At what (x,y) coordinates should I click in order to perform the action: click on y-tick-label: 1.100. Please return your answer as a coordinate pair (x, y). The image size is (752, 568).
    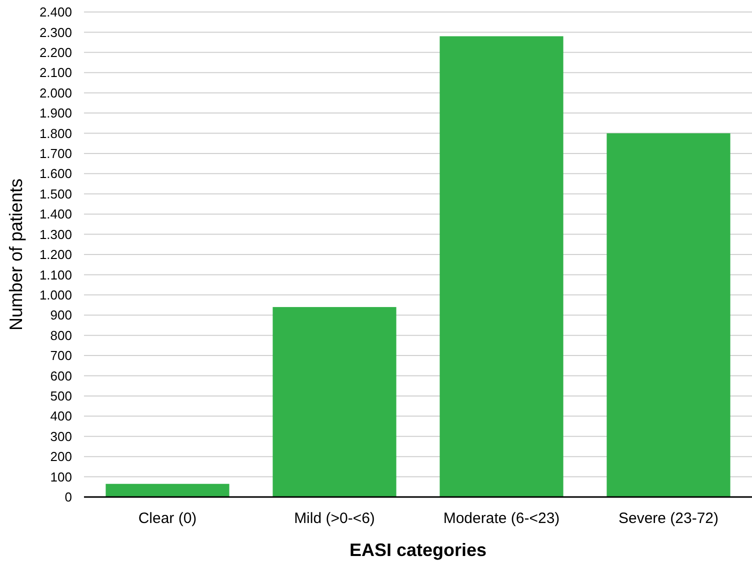
    Looking at the image, I should click on (55, 274).